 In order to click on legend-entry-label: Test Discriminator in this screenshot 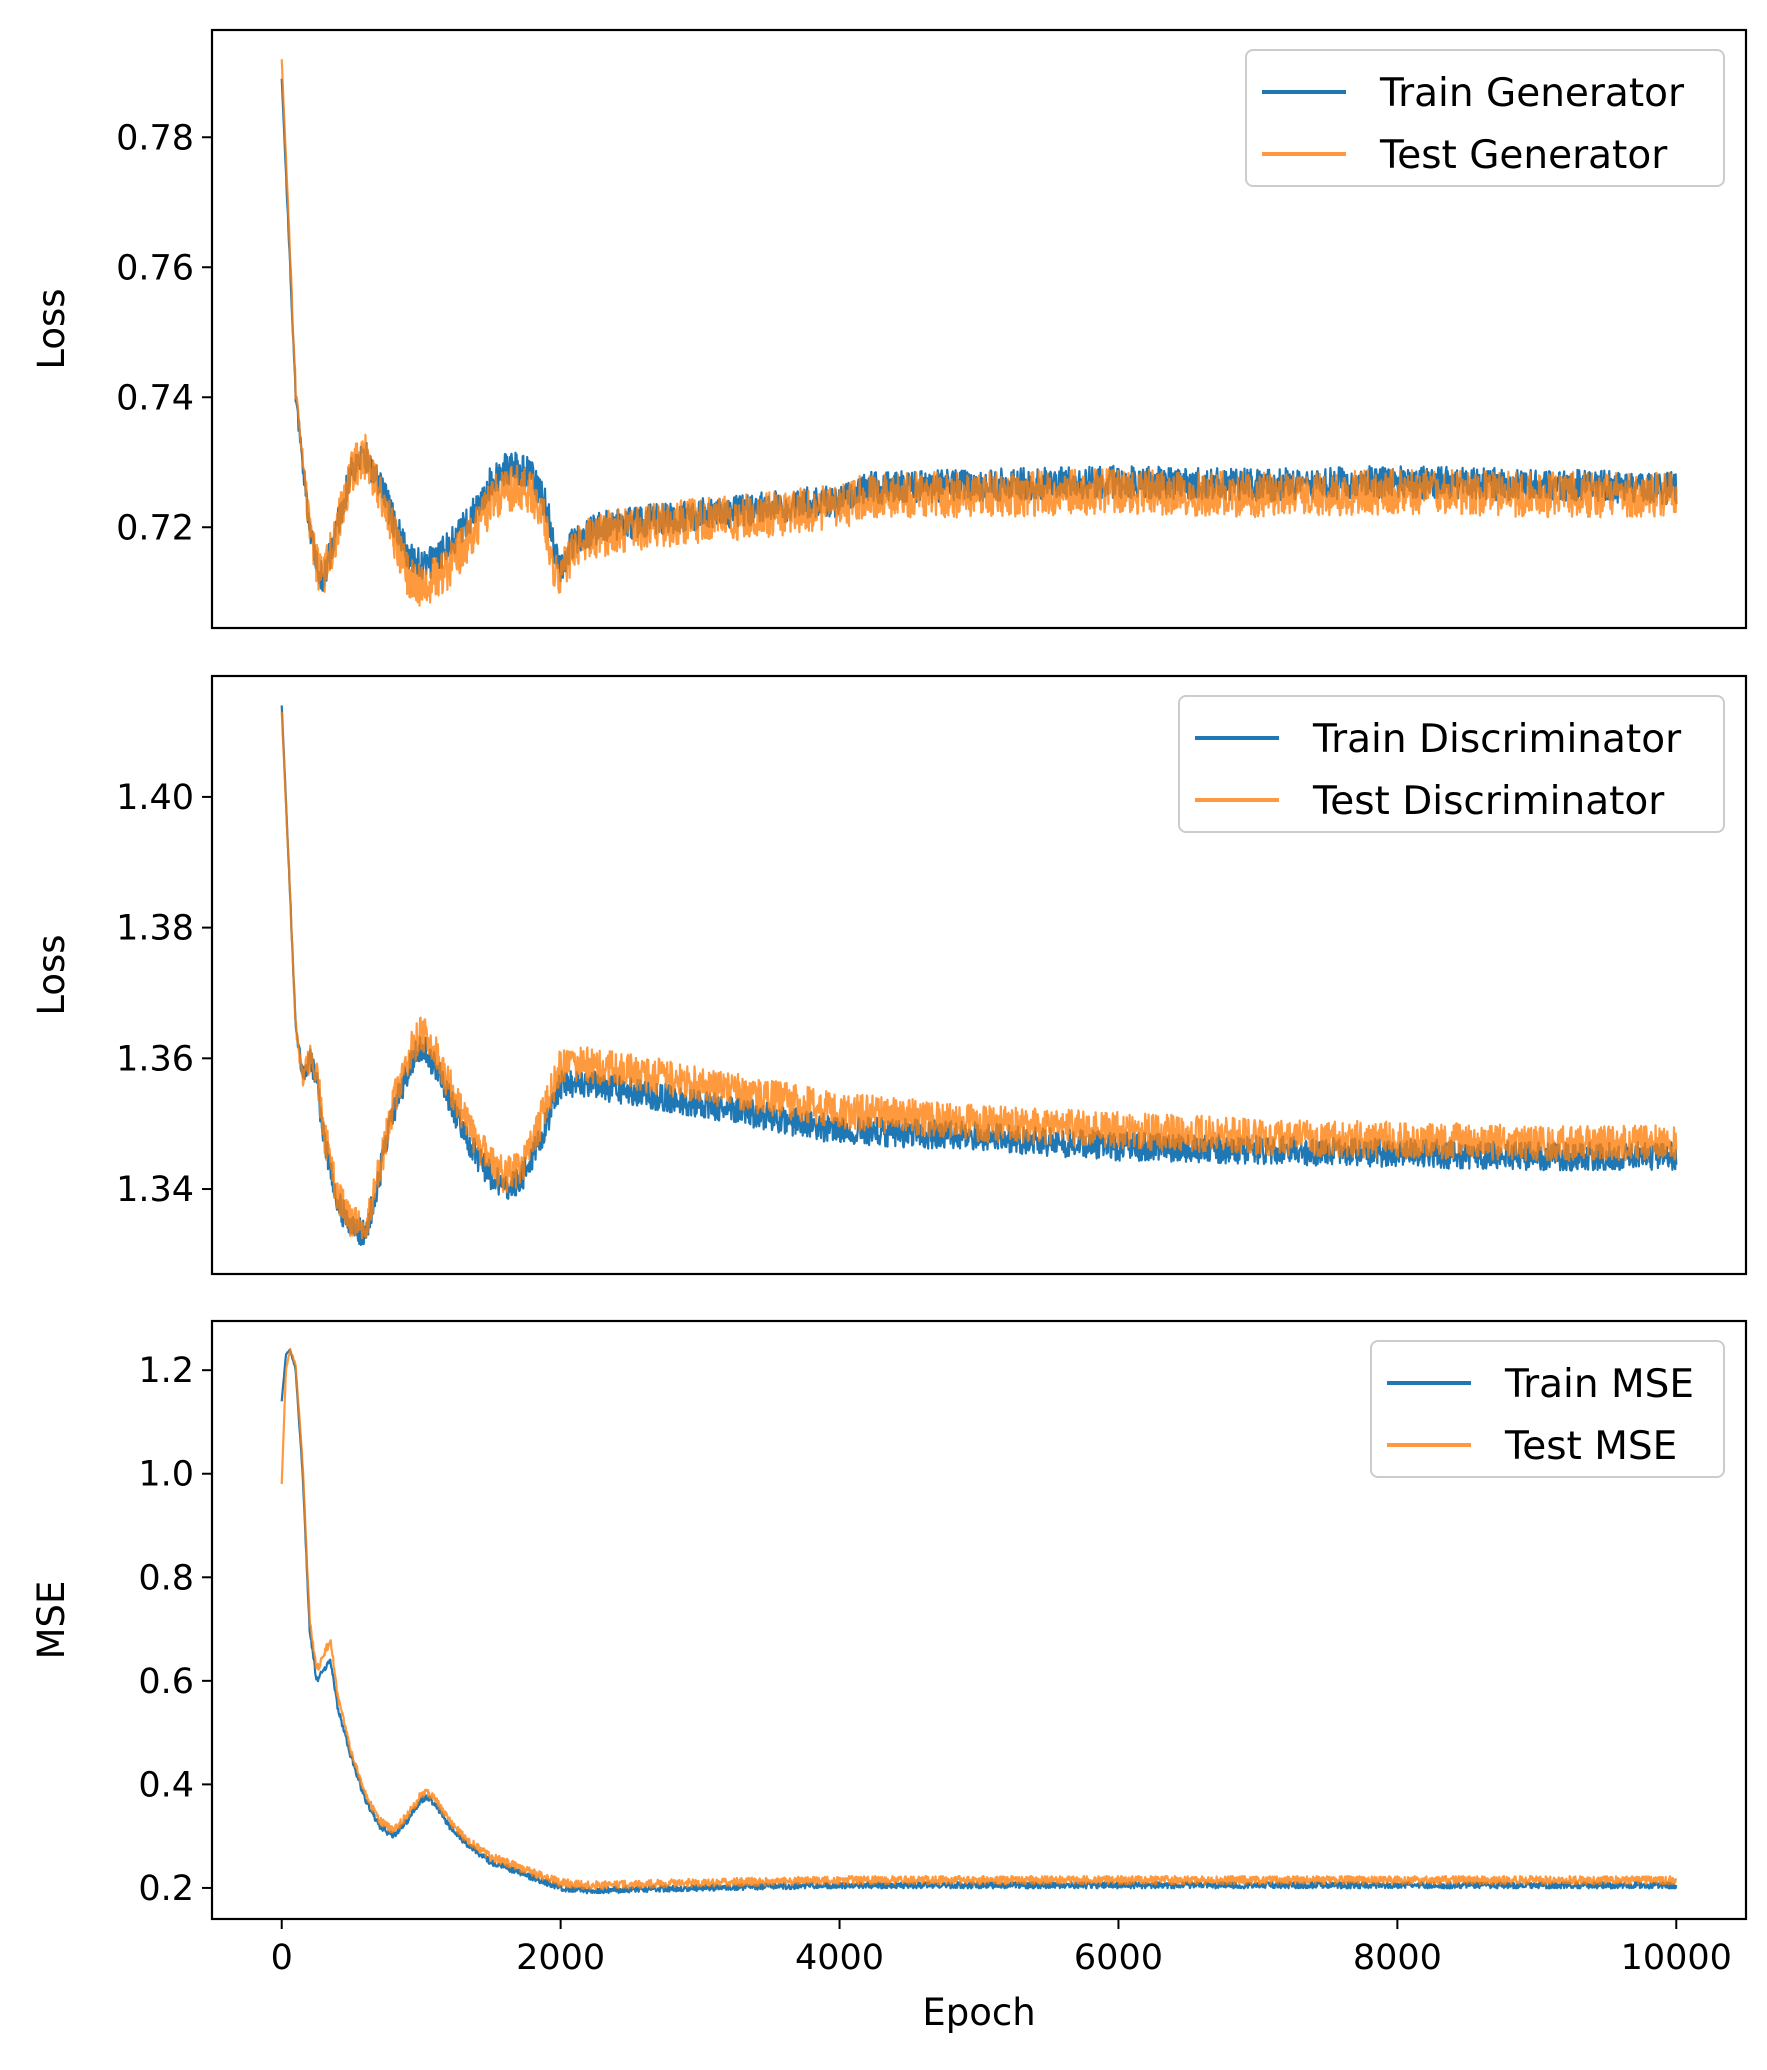, I will do `click(1488, 801)`.